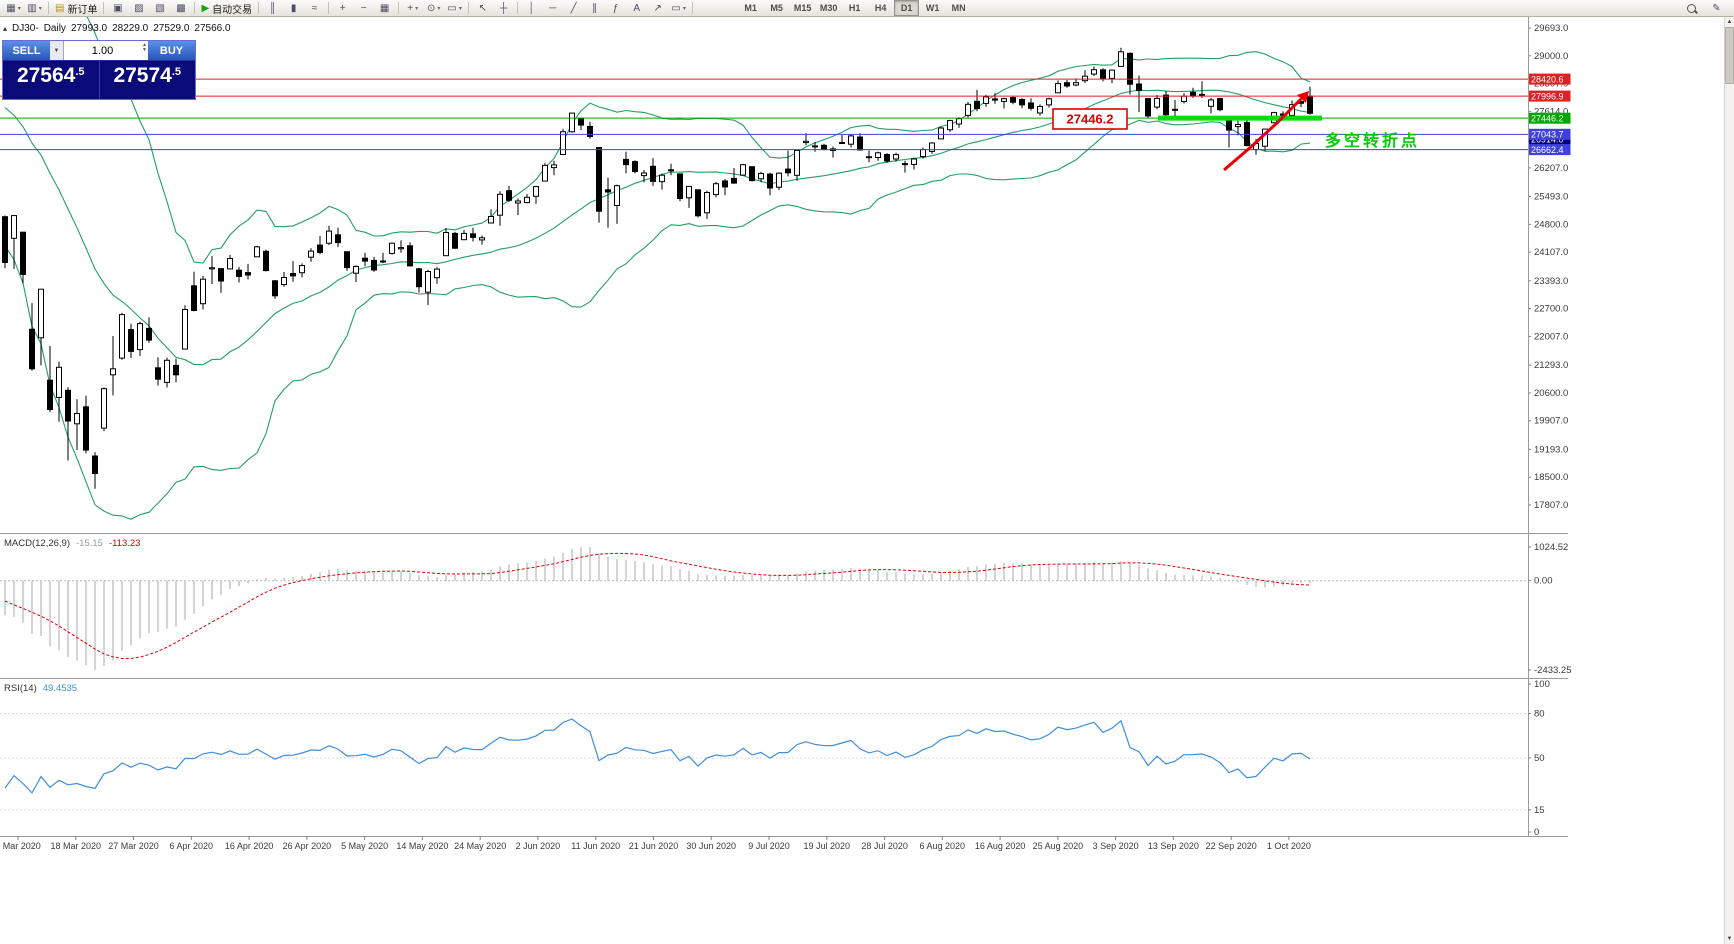  Describe the element at coordinates (615, 8) in the screenshot. I see `fibonacci-icon: ƒ` at that location.